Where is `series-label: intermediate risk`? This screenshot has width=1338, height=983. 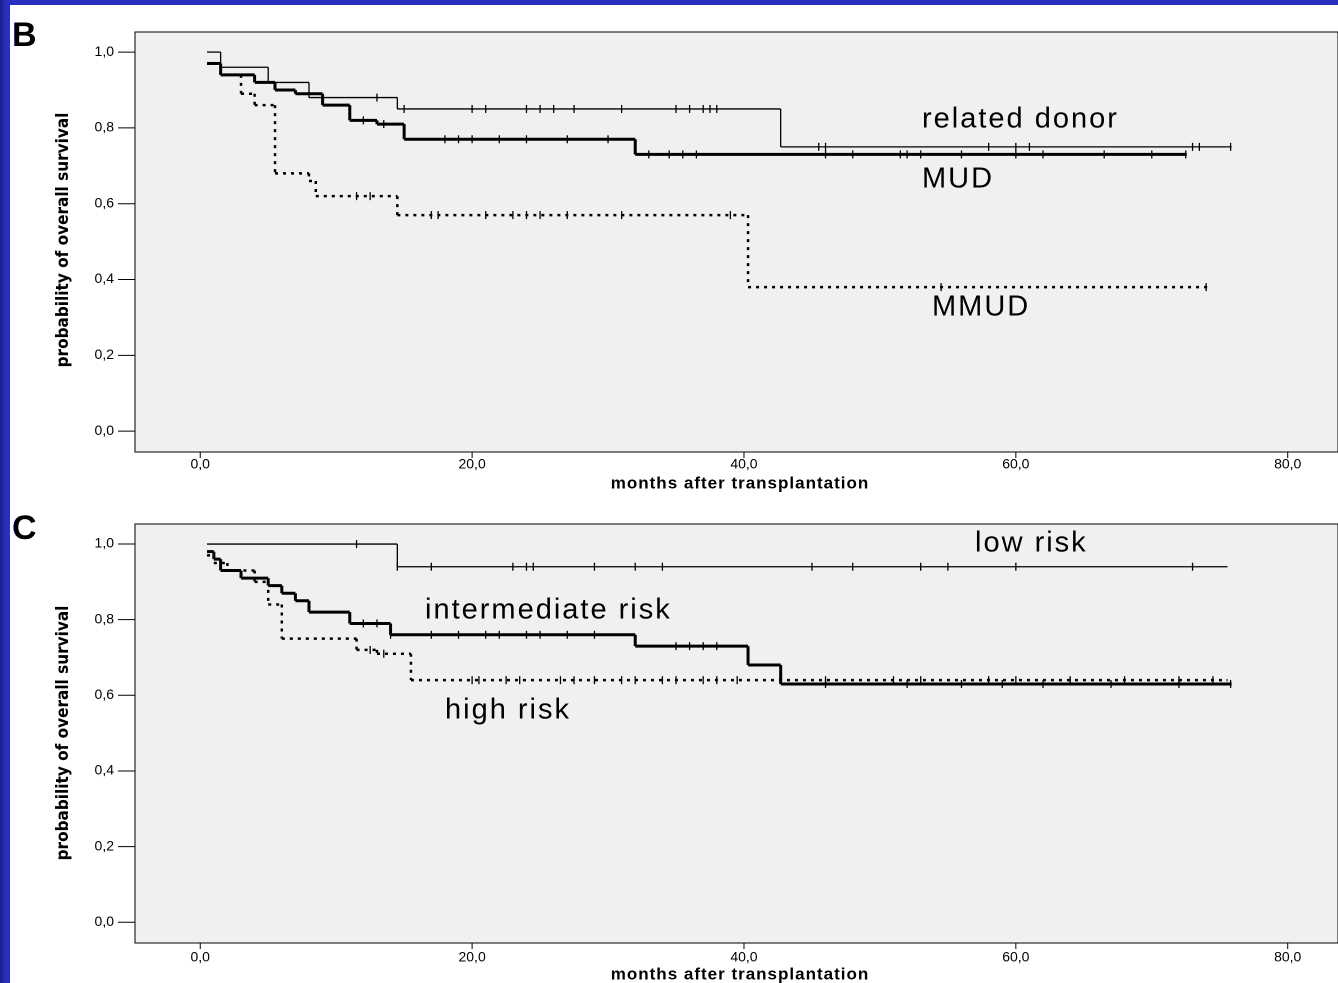
series-label: intermediate risk is located at coordinates (548, 610).